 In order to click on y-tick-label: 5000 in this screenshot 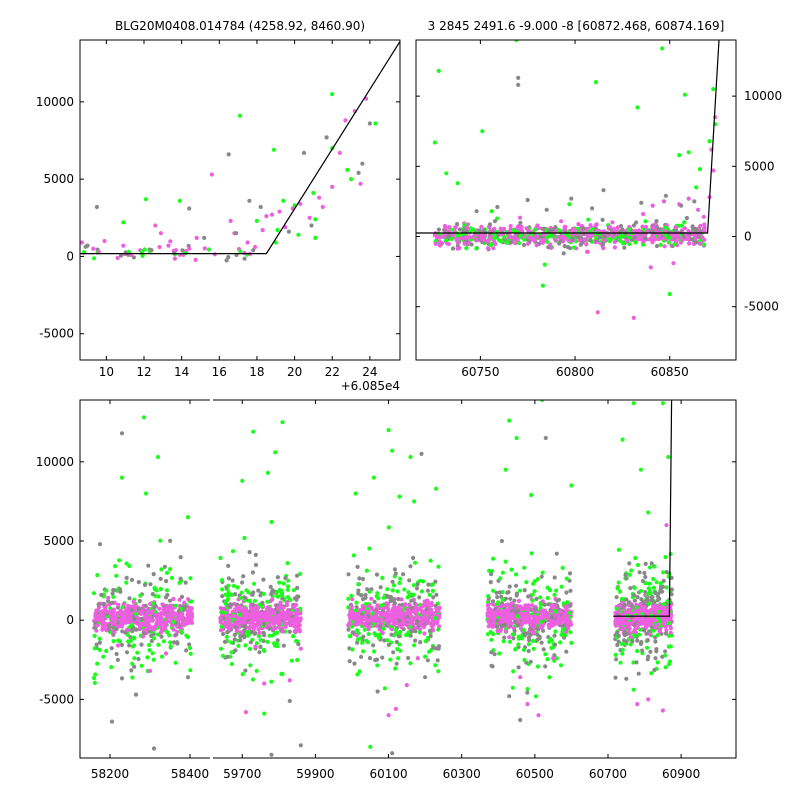, I will do `click(759, 166)`.